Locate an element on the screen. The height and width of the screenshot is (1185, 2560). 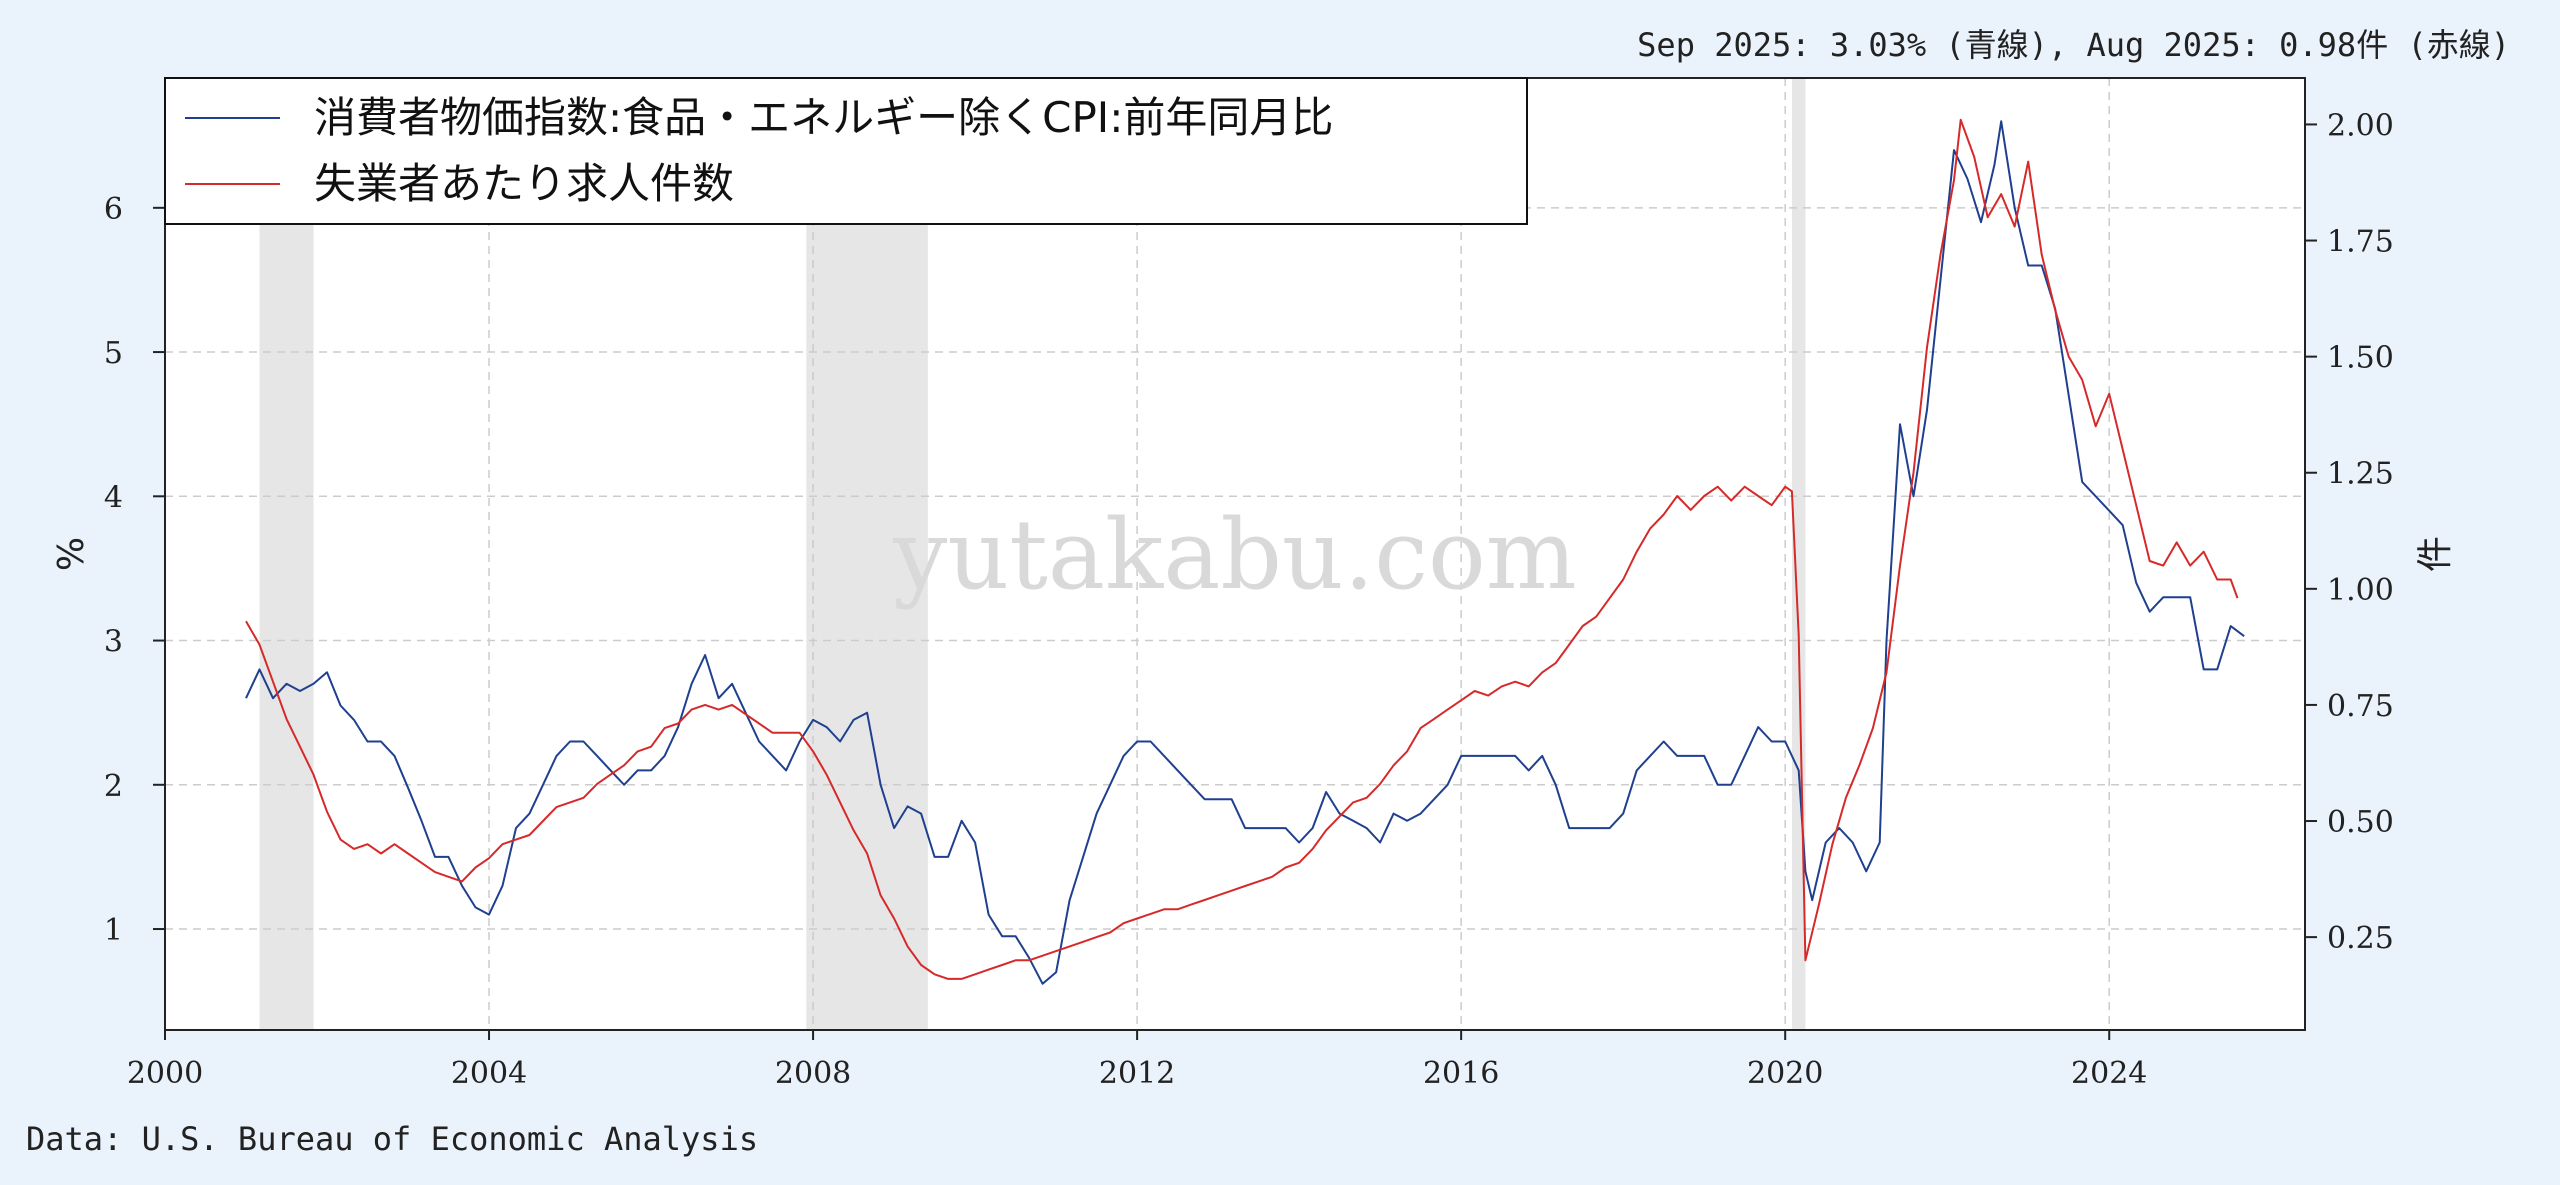
y-left-tick-label-4: 5 is located at coordinates (113, 353).